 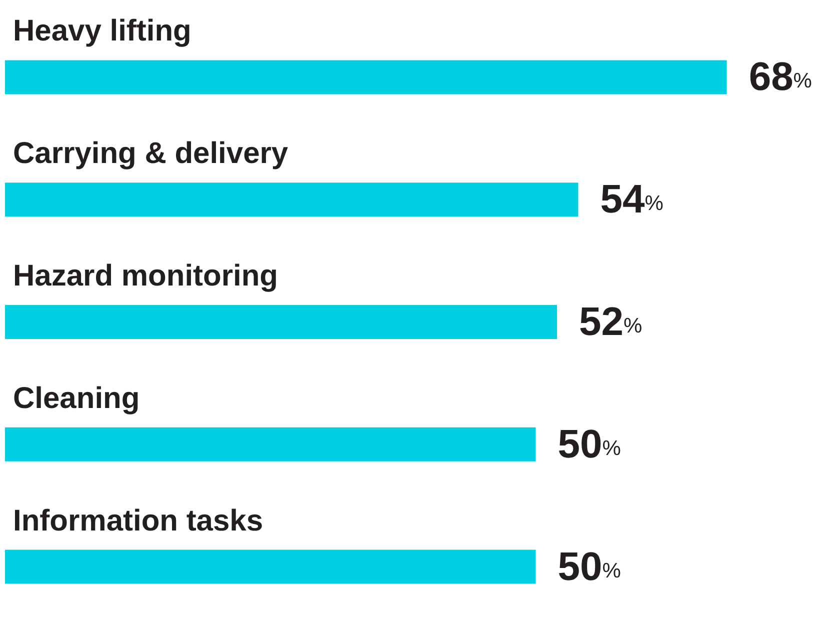 I want to click on y-tick-label: Carrying & delivery, so click(x=150, y=153).